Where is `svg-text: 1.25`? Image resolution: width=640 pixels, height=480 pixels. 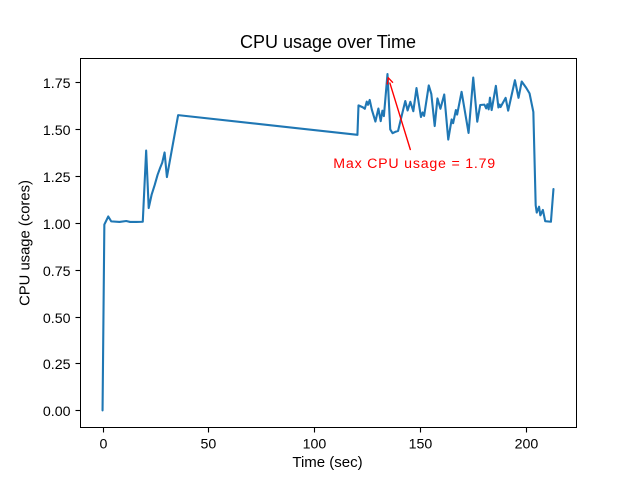 svg-text: 1.25 is located at coordinates (57, 178).